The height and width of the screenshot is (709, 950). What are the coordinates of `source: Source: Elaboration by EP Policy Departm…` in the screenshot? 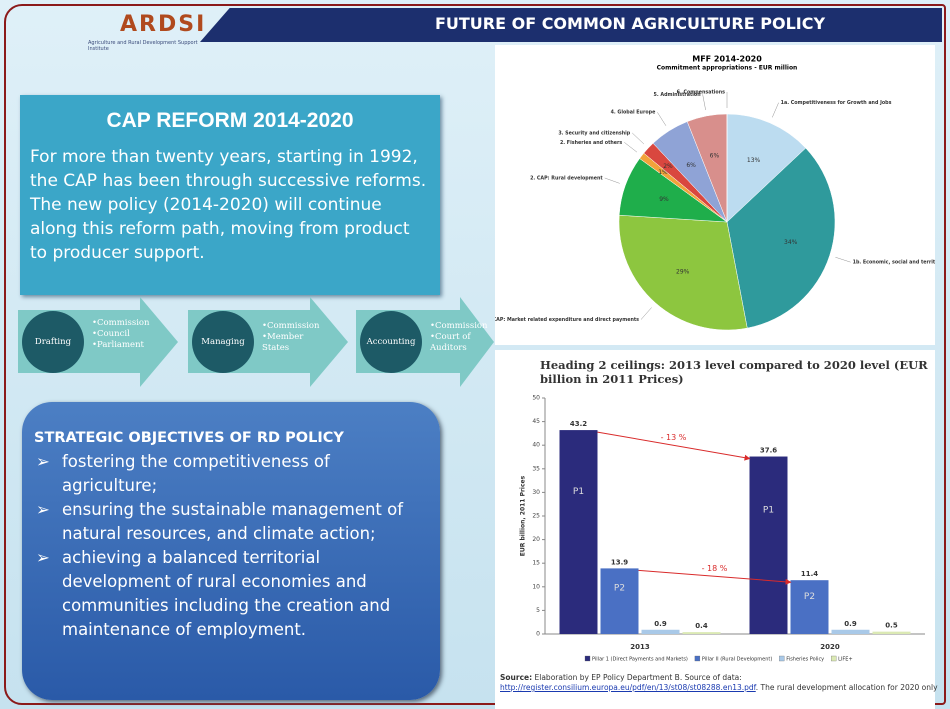 It's located at (720, 683).